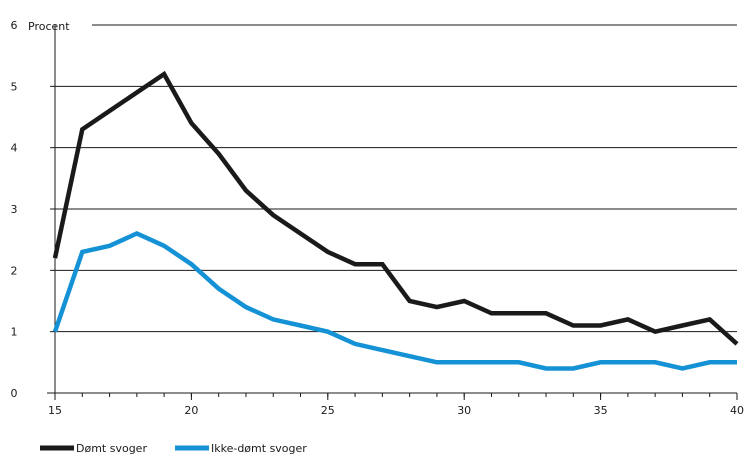  Describe the element at coordinates (14, 148) in the screenshot. I see `y-tick-label: 4` at that location.